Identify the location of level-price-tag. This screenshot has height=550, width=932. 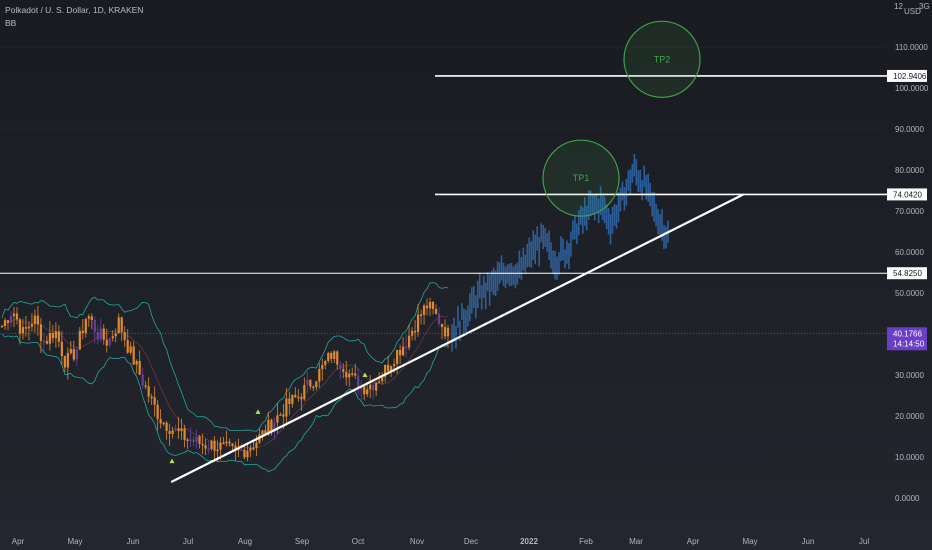
(907, 75).